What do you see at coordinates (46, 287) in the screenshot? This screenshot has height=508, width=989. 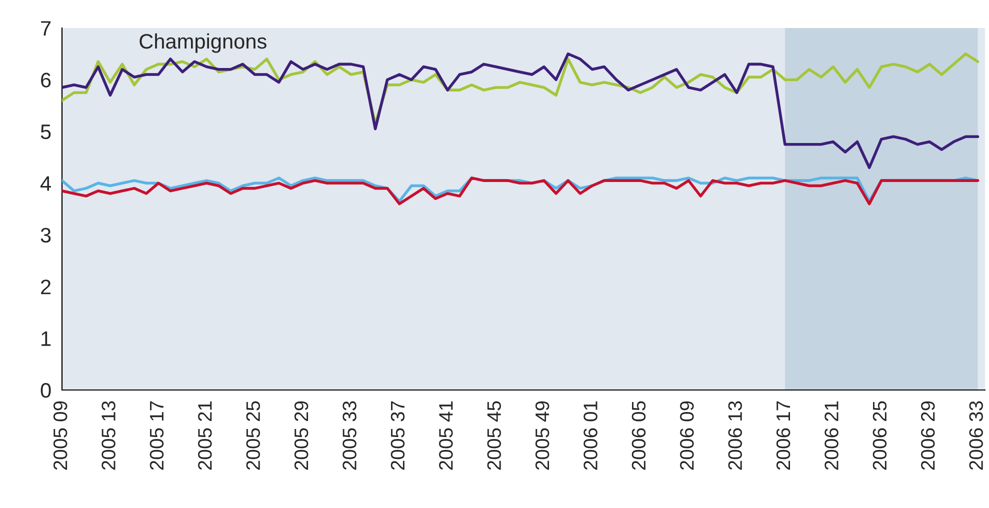 I see `y-tick-label: 2` at bounding box center [46, 287].